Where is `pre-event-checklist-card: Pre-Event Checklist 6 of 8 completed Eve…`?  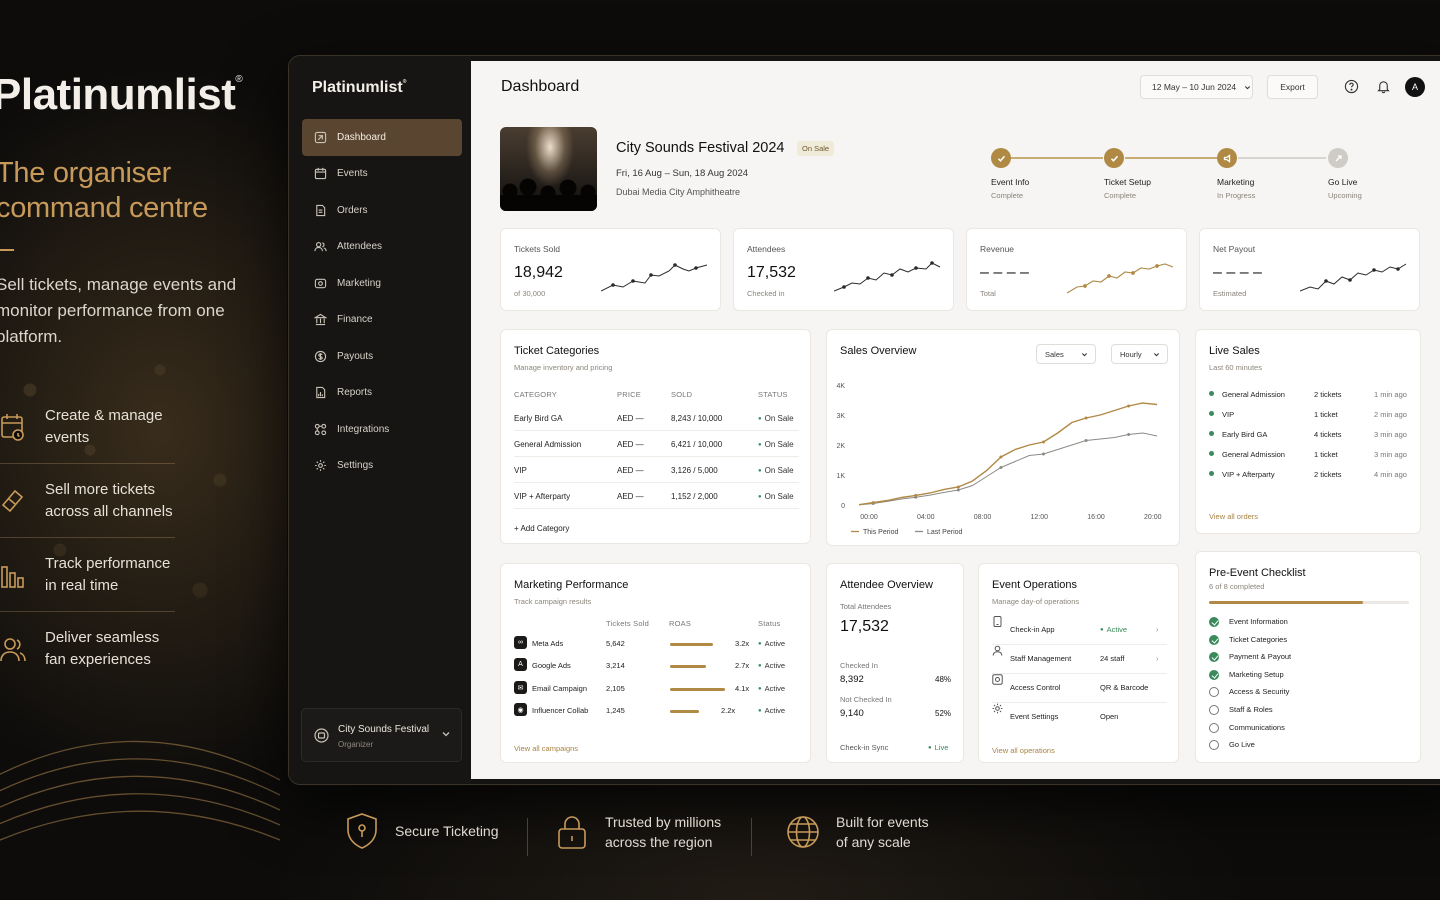
pre-event-checklist-card: Pre-Event Checklist 6 of 8 completed Eve… is located at coordinates (1308, 657).